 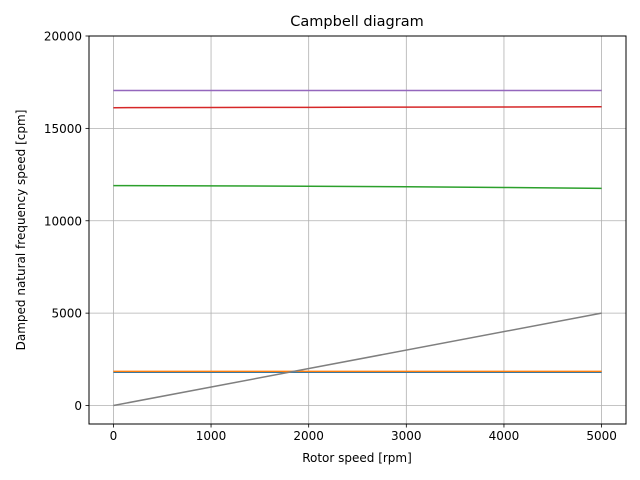 What do you see at coordinates (356, 22) in the screenshot?
I see `chart-title: Campbell diagram` at bounding box center [356, 22].